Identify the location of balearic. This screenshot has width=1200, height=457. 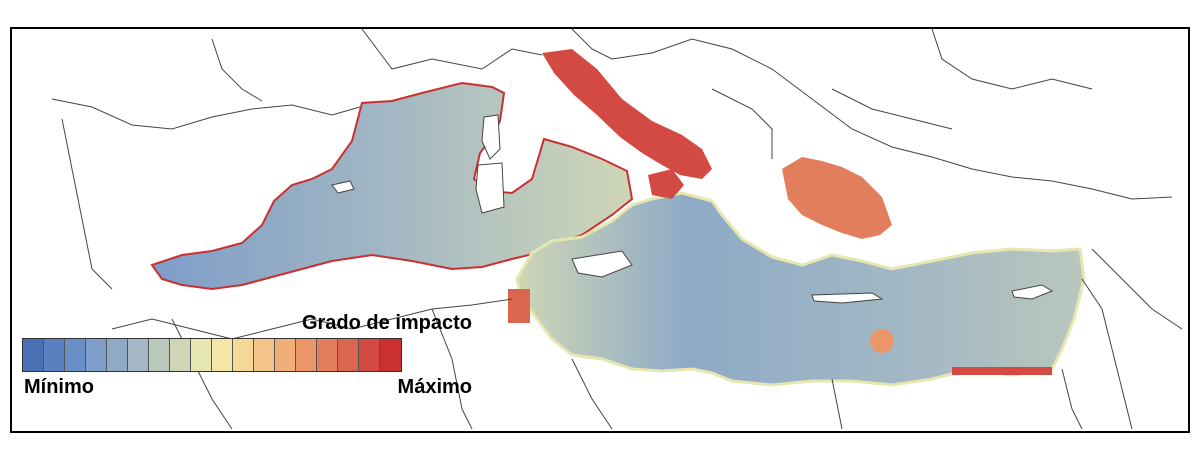
(343, 187).